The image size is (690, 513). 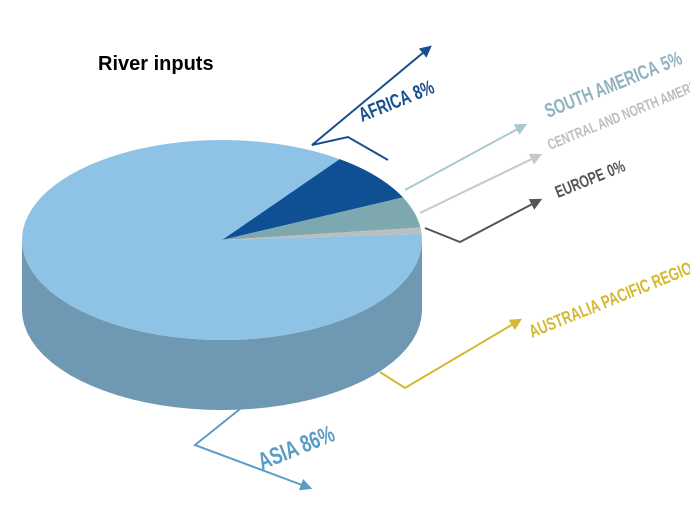 What do you see at coordinates (384, 105) in the screenshot?
I see `category-label: AFRICA` at bounding box center [384, 105].